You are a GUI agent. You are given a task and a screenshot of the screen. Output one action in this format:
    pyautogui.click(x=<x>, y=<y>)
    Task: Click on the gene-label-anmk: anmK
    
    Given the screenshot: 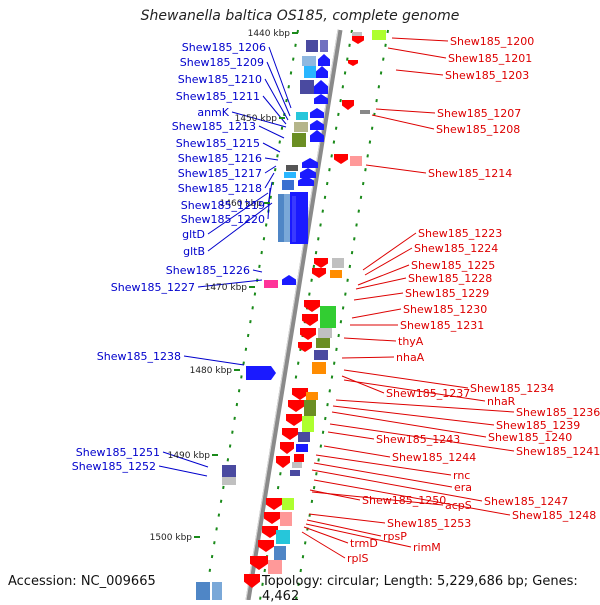 What is the action you would take?
    pyautogui.click(x=213, y=112)
    